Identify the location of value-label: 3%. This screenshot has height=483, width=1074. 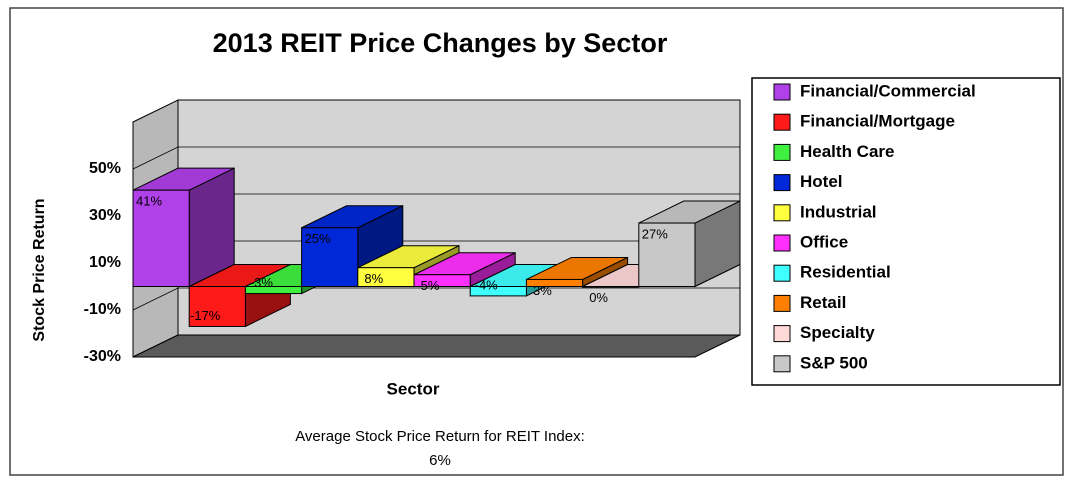
(542, 290).